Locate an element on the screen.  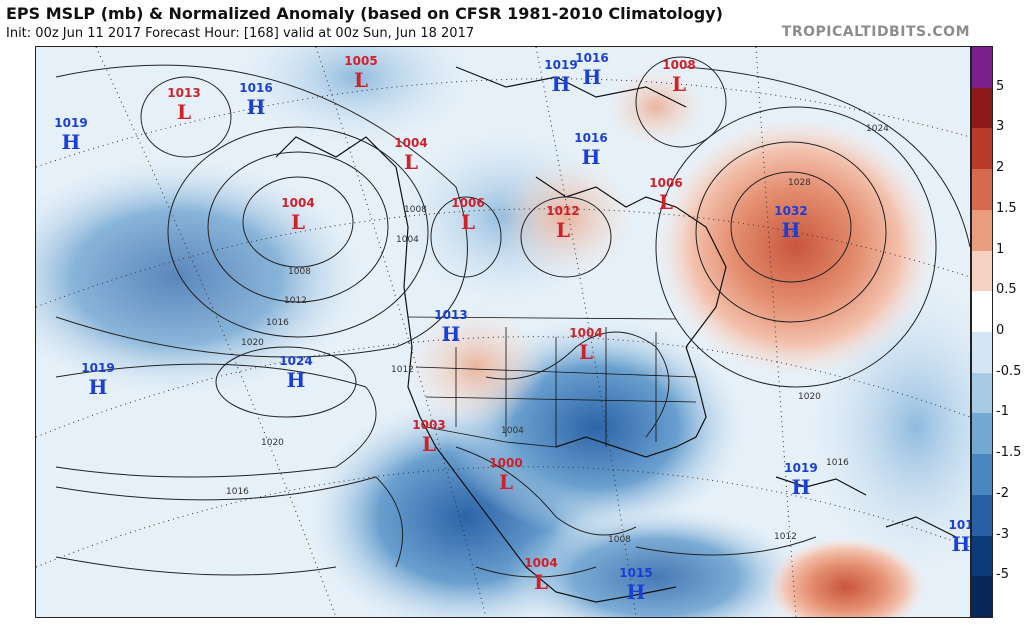
high-pressure-marker: 101H is located at coordinates (959, 537).